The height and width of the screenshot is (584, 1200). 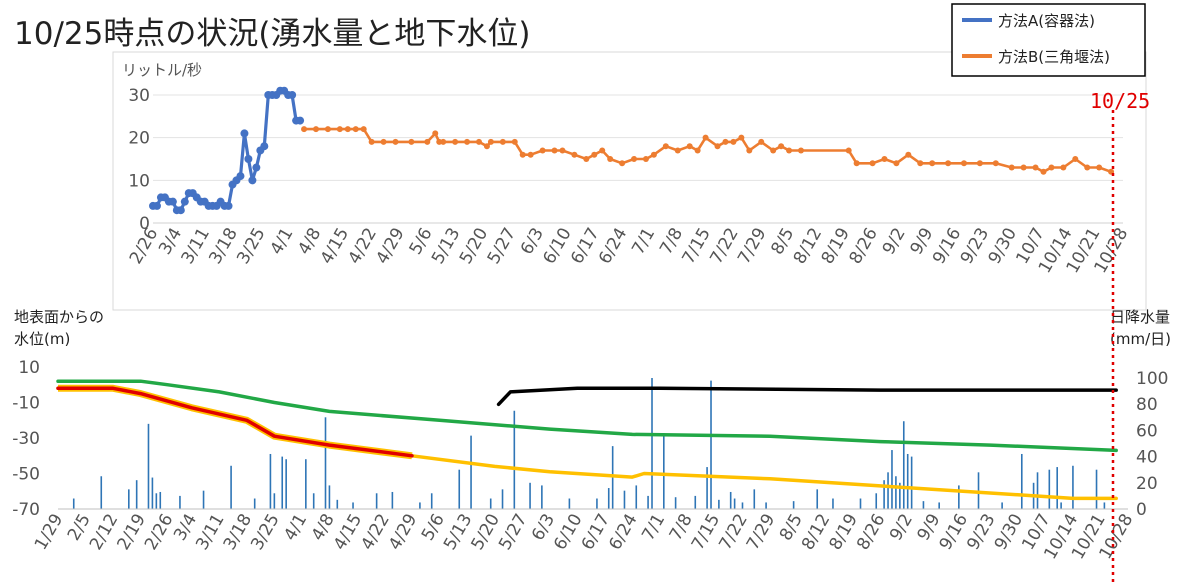 What do you see at coordinates (26, 404) in the screenshot?
I see `lower-y-tick-label: -10` at bounding box center [26, 404].